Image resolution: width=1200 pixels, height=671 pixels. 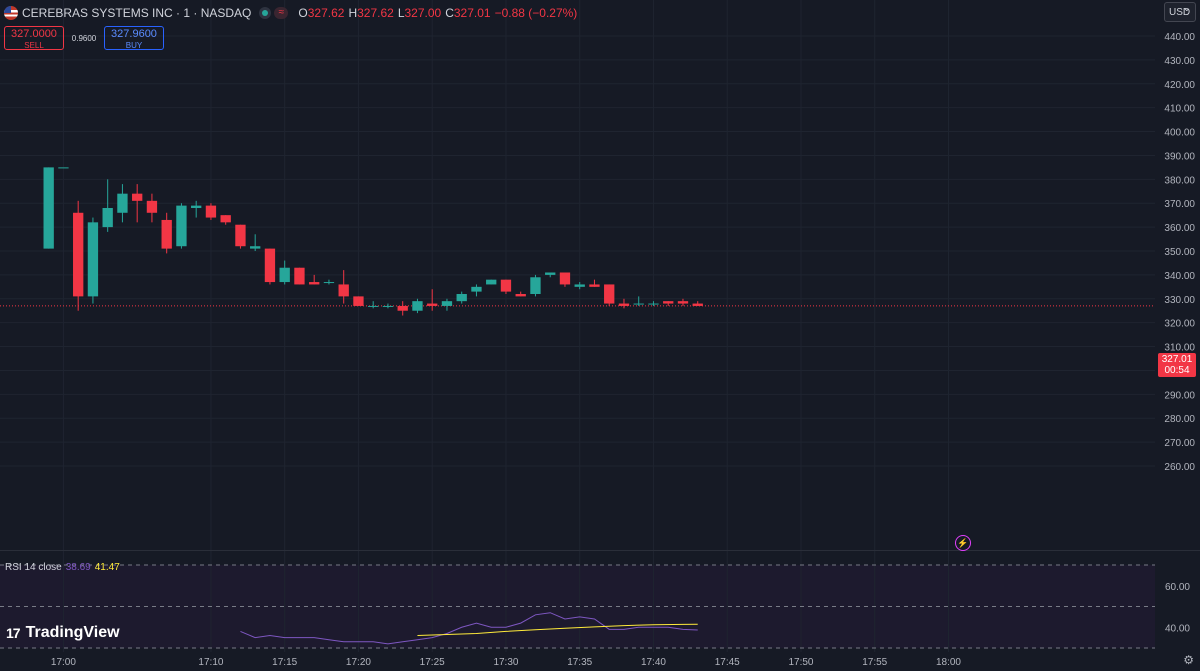 What do you see at coordinates (1188, 660) in the screenshot?
I see `gear-icon: ⚙` at bounding box center [1188, 660].